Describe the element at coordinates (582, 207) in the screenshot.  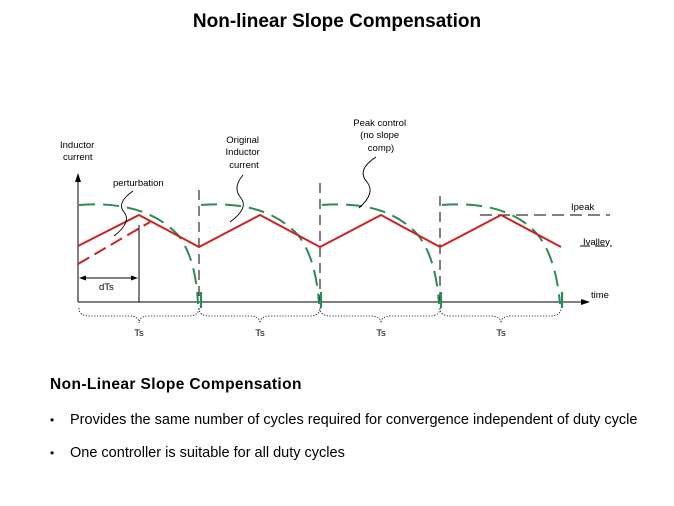
I see `ipeak-label: Ipeak` at that location.